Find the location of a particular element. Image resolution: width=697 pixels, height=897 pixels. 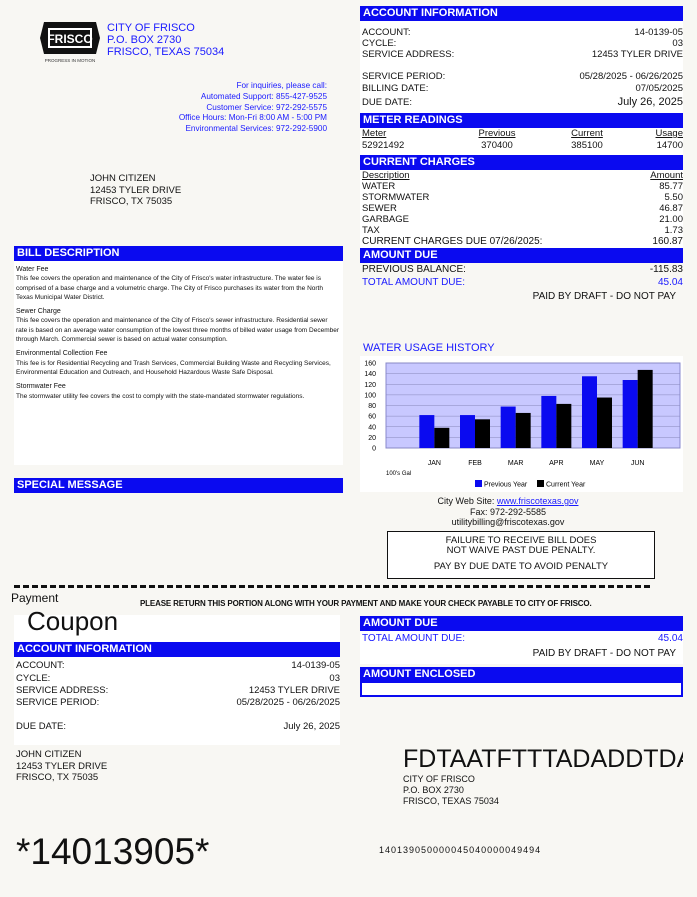

environmental-services: Environmental Services: 972-292-5900 is located at coordinates (256, 129).